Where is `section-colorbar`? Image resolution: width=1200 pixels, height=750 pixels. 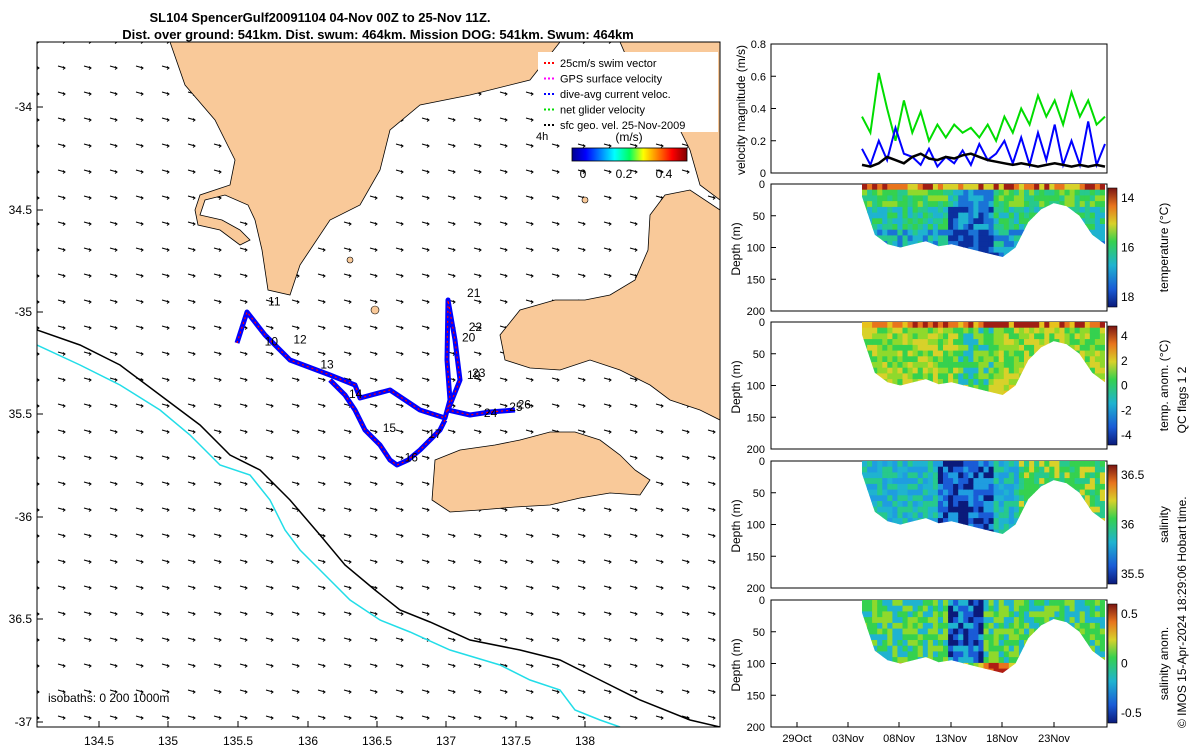
section-colorbar is located at coordinates (1112, 524).